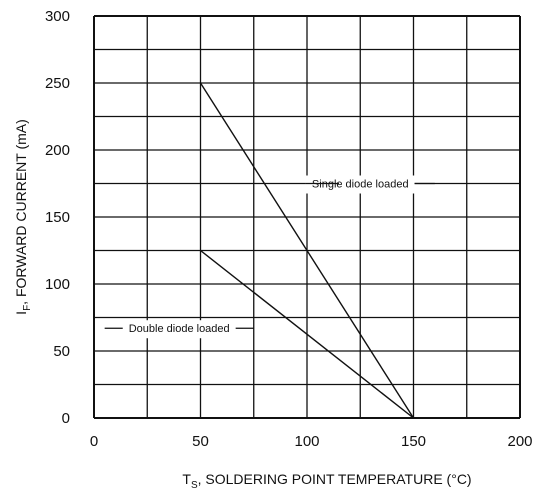 The width and height of the screenshot is (541, 499). Describe the element at coordinates (57, 150) in the screenshot. I see `y-tick-label: 200` at that location.